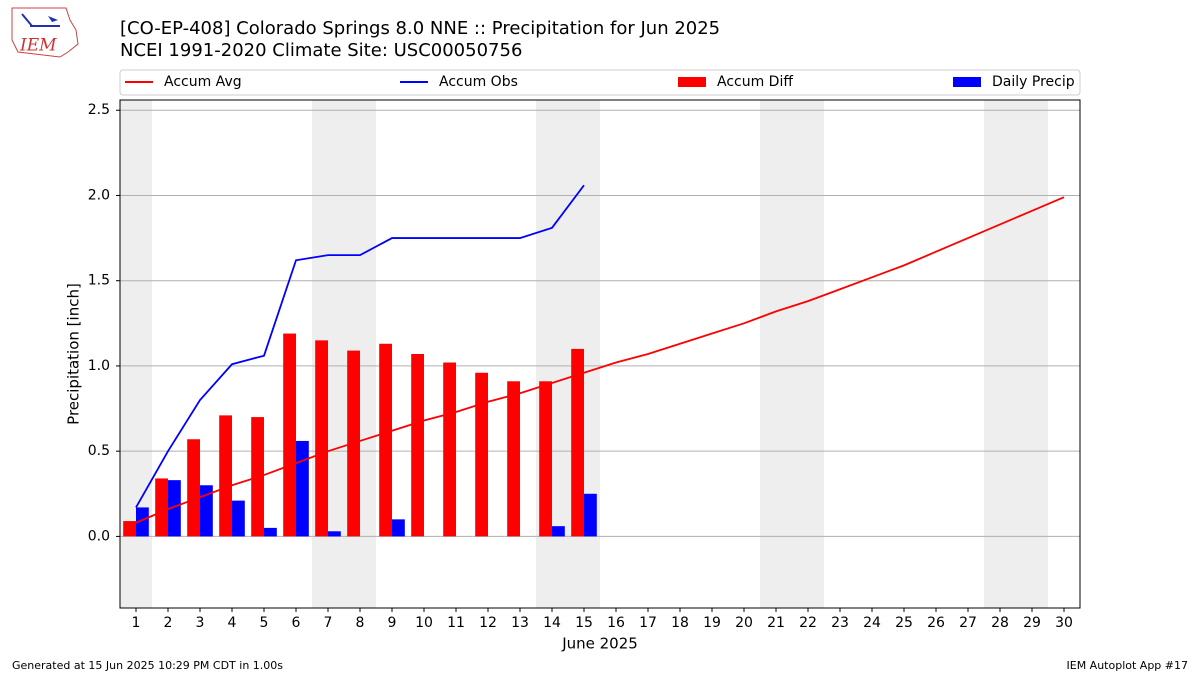  I want to click on x-tick-label: 9, so click(392, 623).